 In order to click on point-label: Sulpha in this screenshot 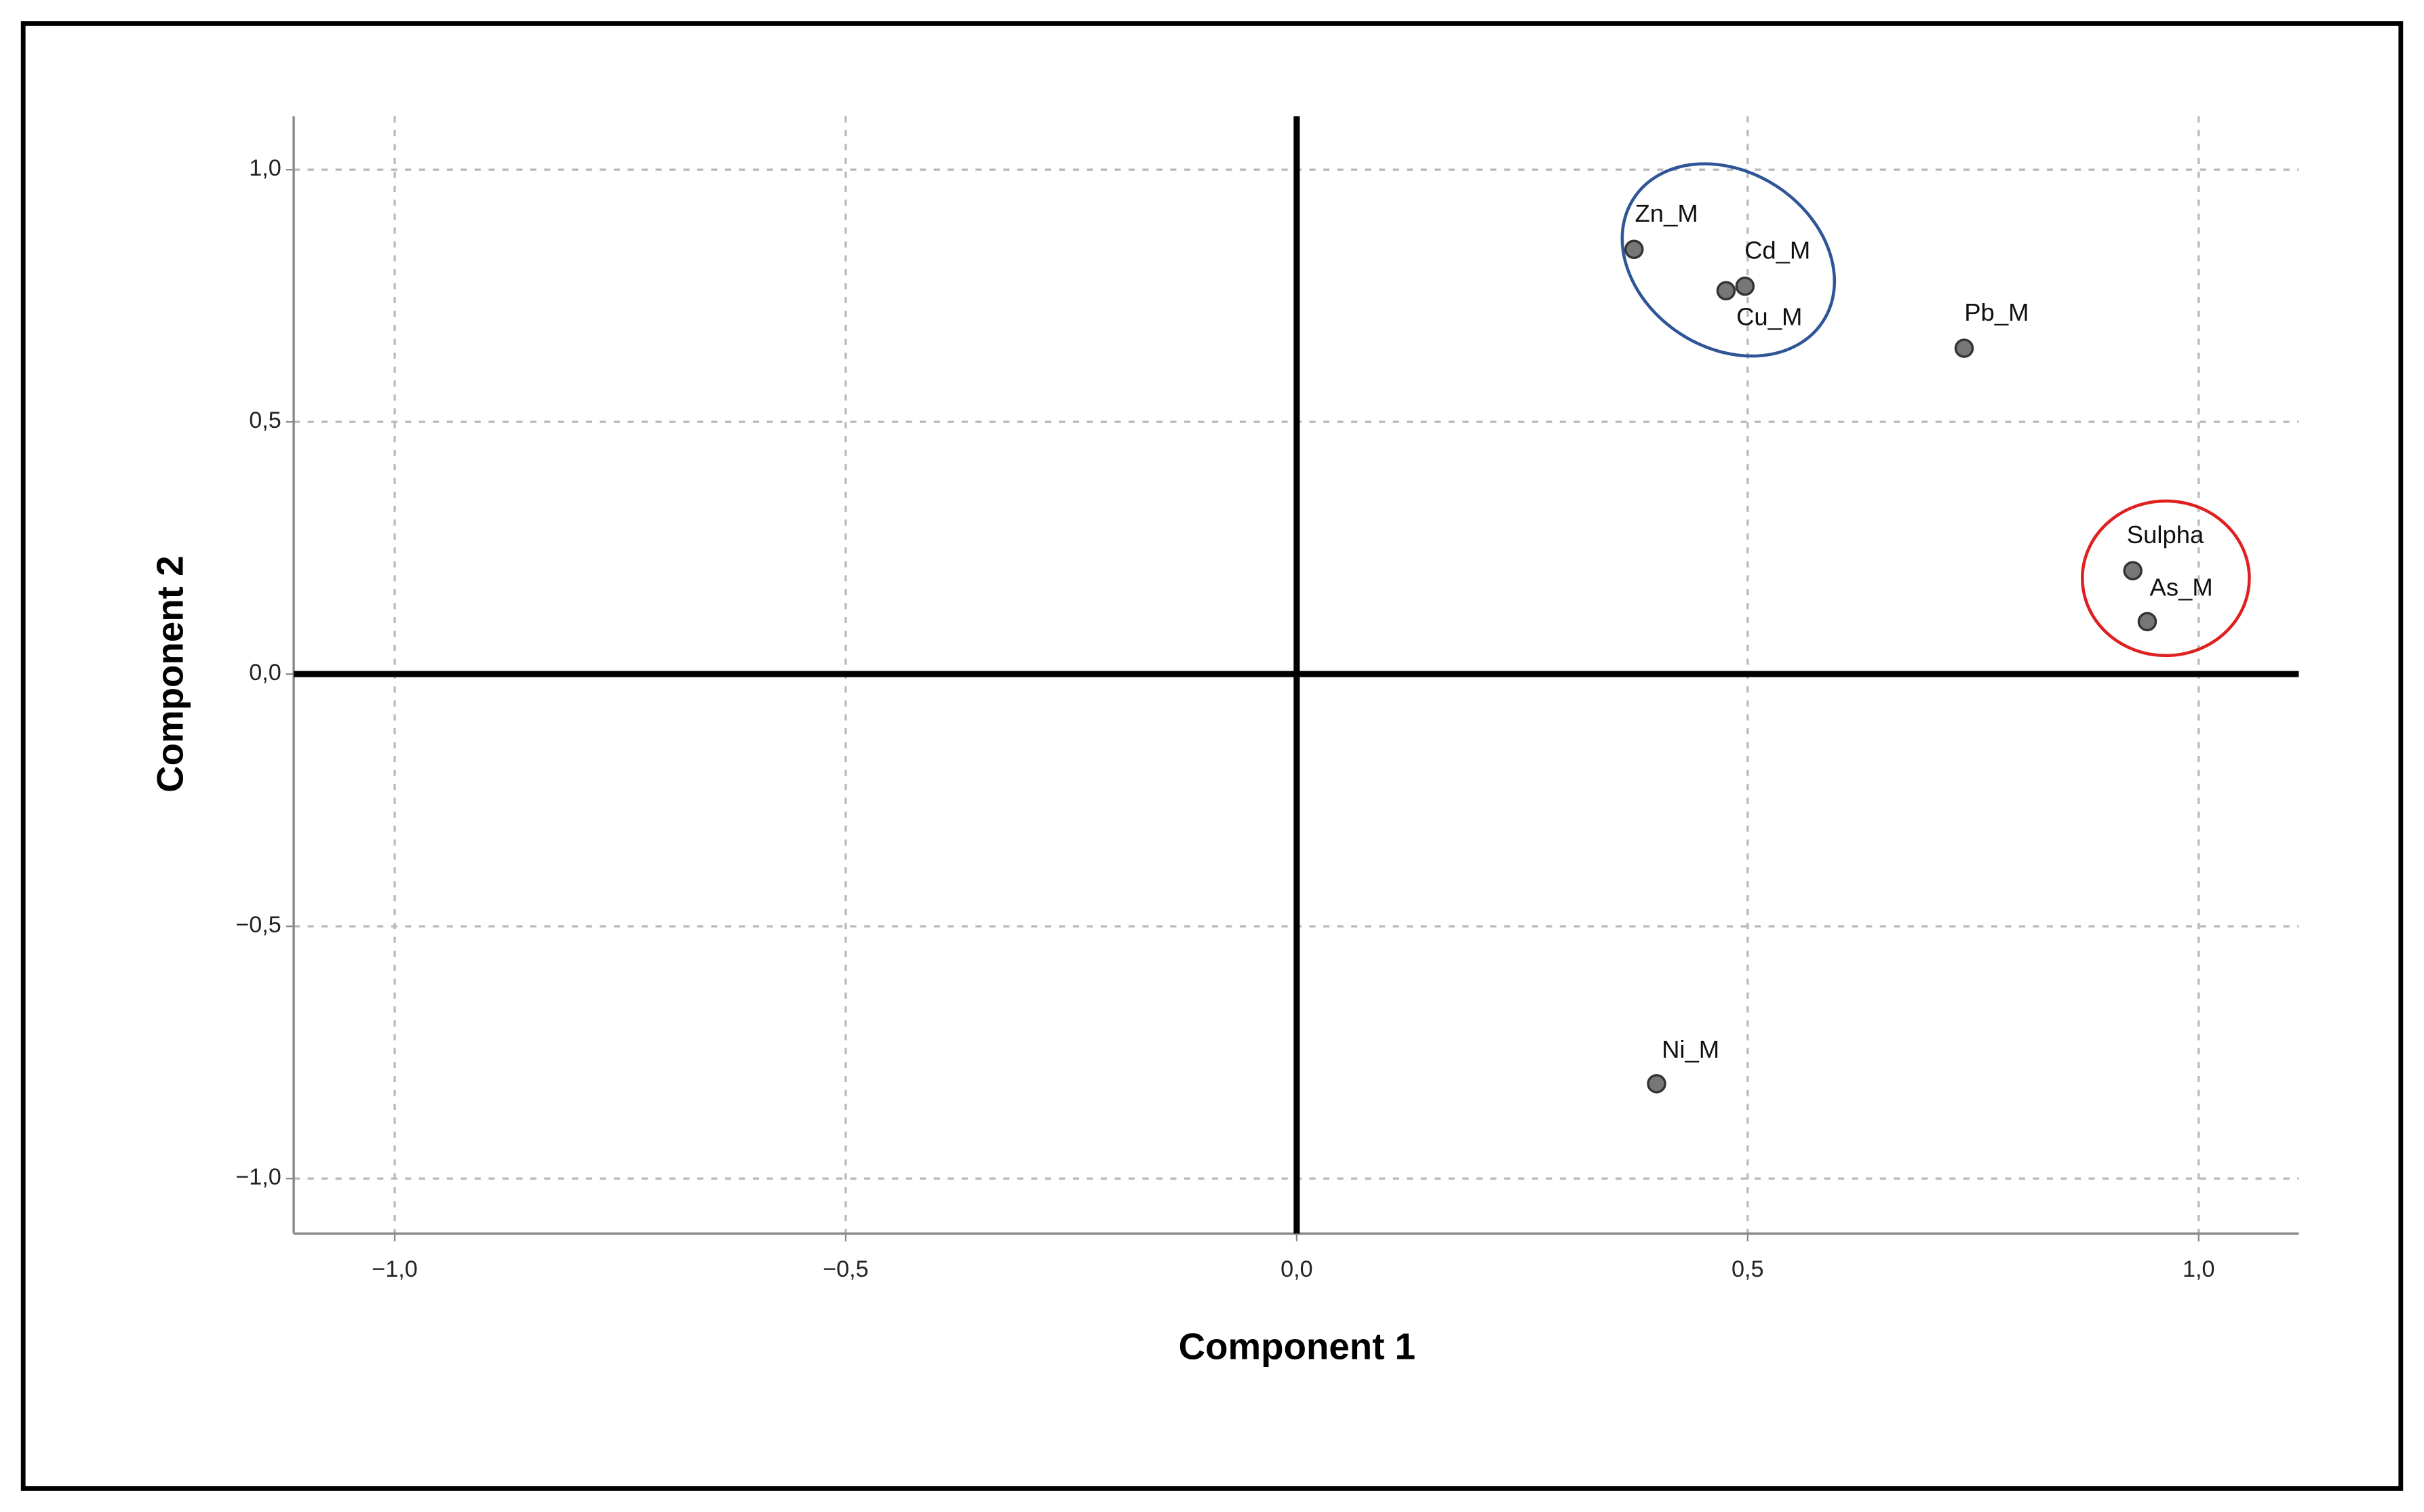, I will do `click(2165, 535)`.